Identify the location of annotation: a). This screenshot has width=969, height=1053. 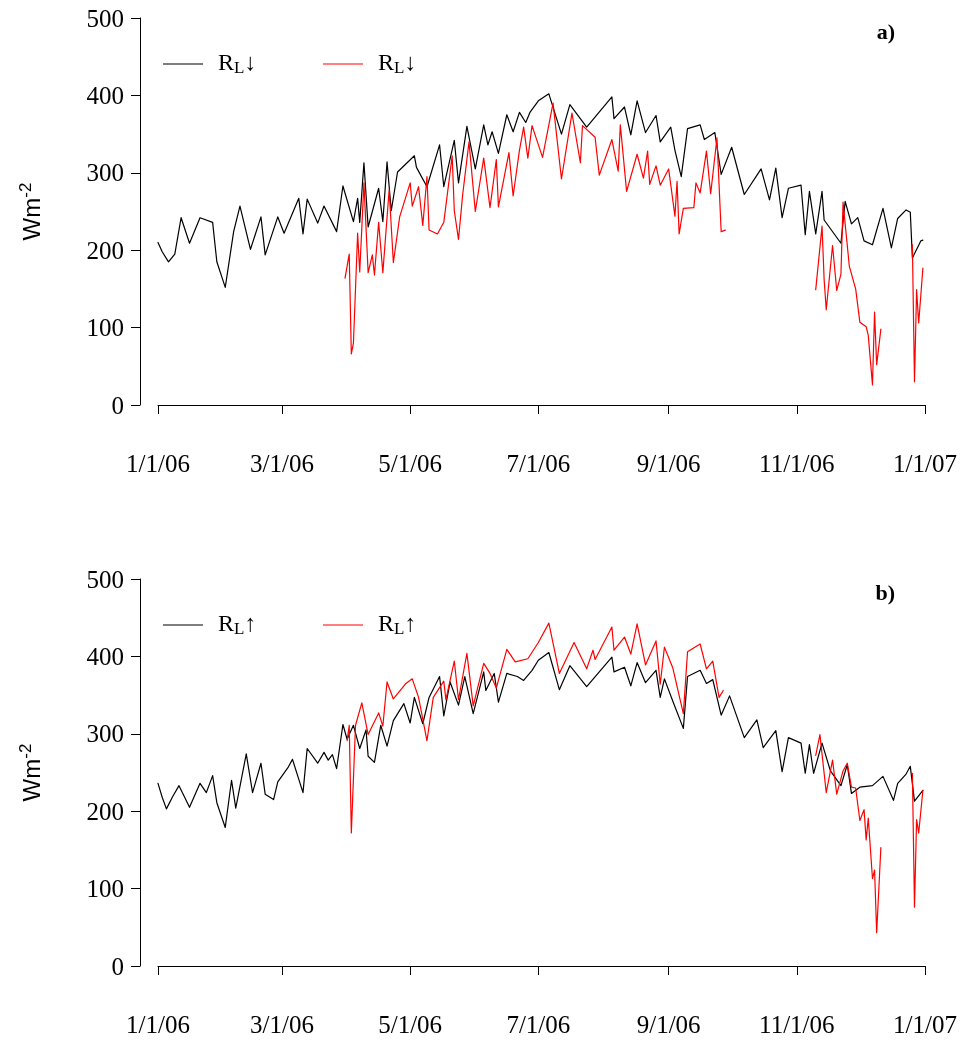
(885, 31).